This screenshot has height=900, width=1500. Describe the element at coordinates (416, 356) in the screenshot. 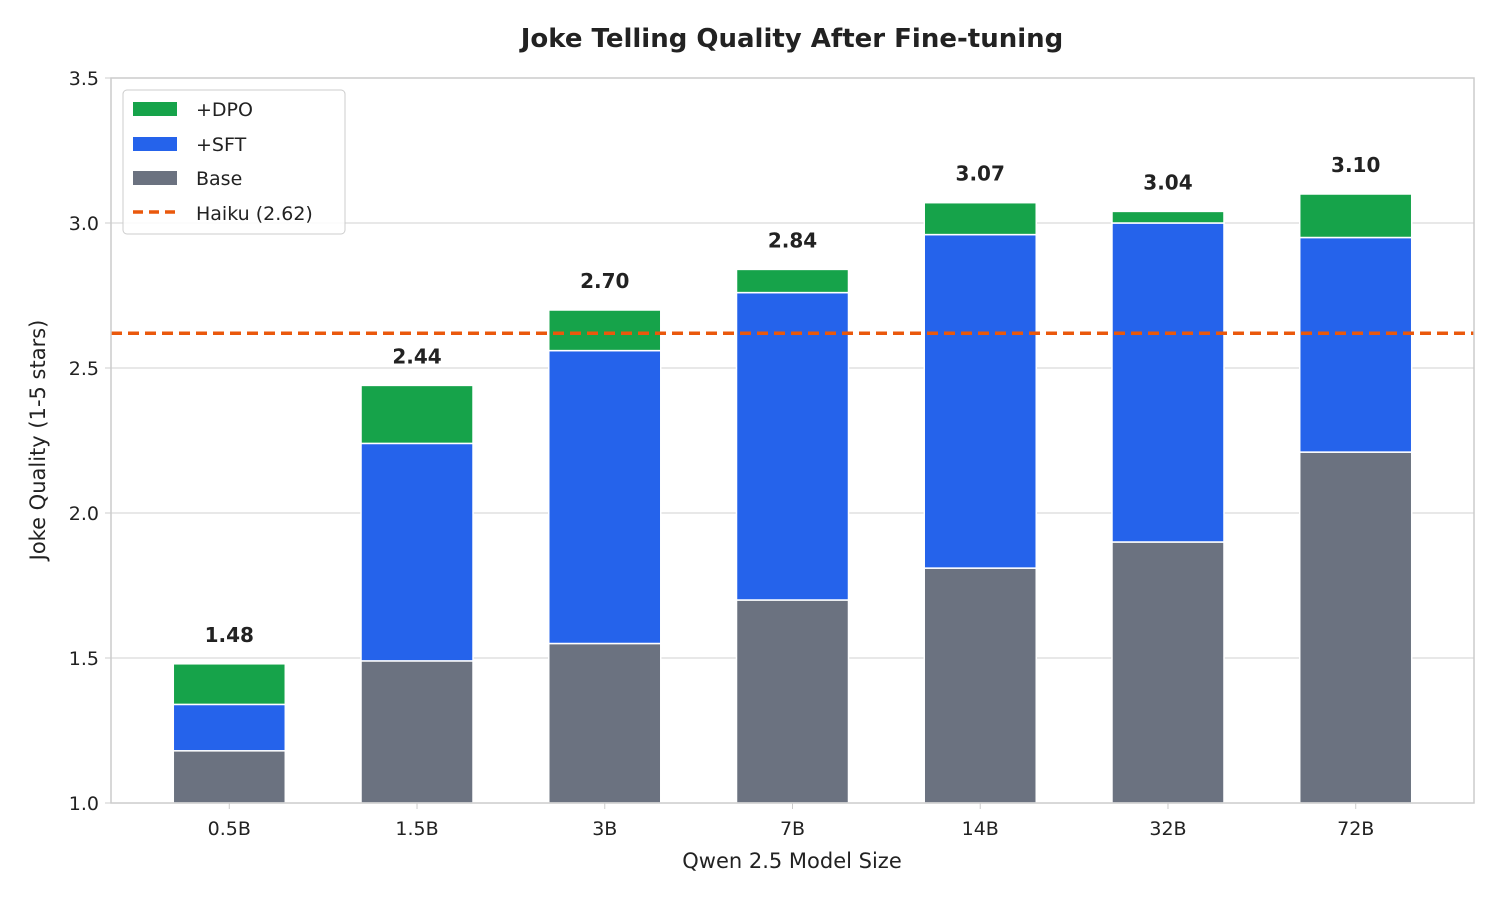

I see `total-value-label: 2.44` at that location.